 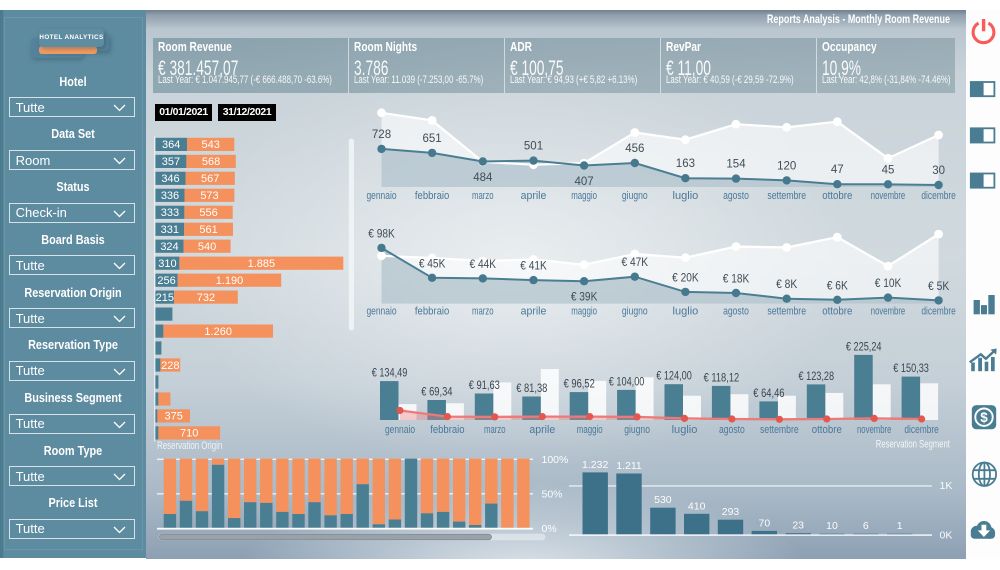 What do you see at coordinates (381, 234) in the screenshot?
I see `svg-text: € 98K` at bounding box center [381, 234].